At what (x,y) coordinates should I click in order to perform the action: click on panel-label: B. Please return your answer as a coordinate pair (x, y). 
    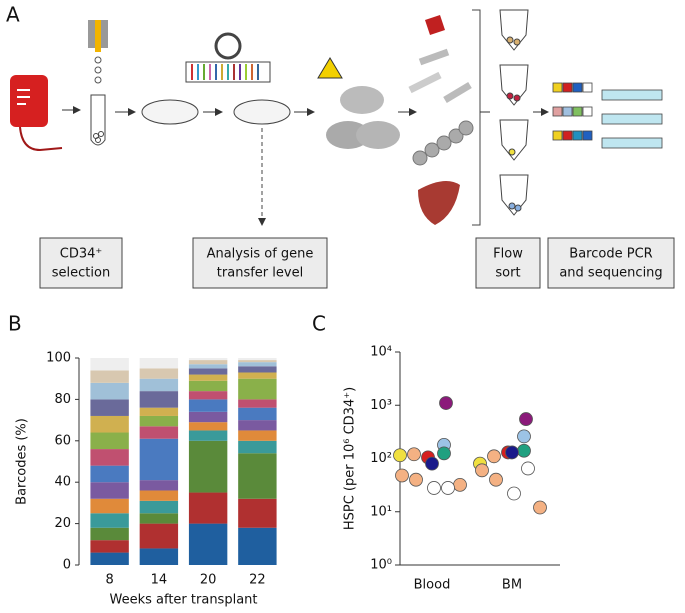
    Looking at the image, I should click on (15, 324).